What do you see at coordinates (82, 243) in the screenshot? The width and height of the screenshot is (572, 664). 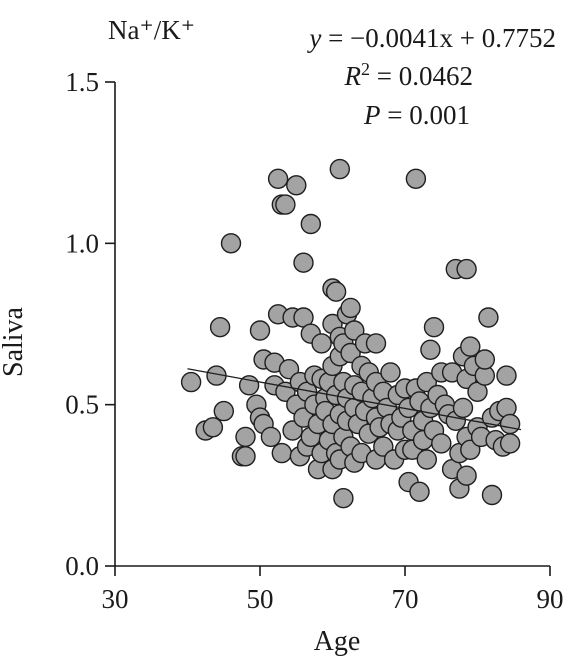 I see `y-tick-label-2: 1.0` at bounding box center [82, 243].